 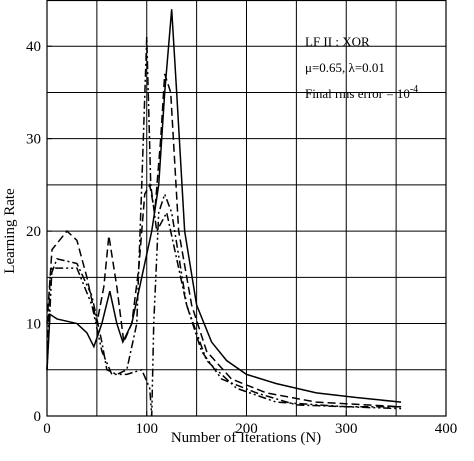 I want to click on x-tick-label: 0, so click(x=47, y=429).